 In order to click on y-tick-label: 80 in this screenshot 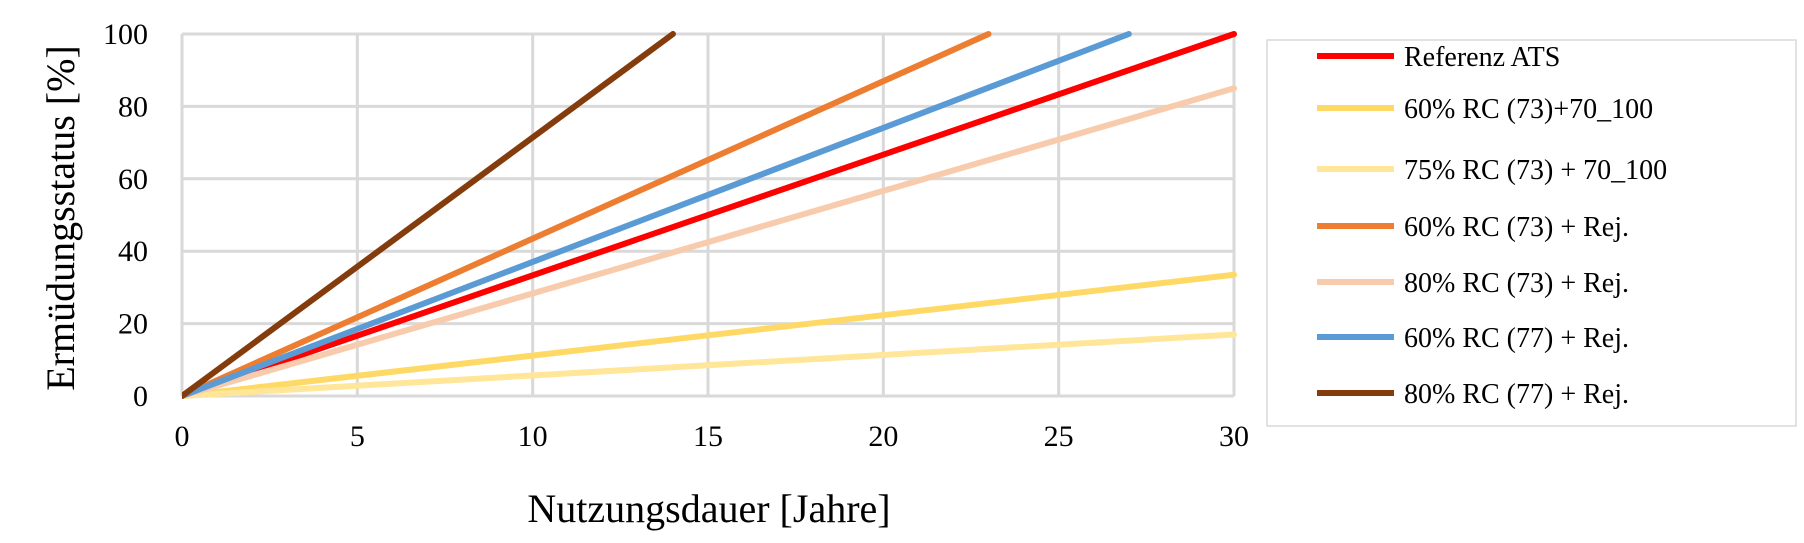, I will do `click(133, 106)`.